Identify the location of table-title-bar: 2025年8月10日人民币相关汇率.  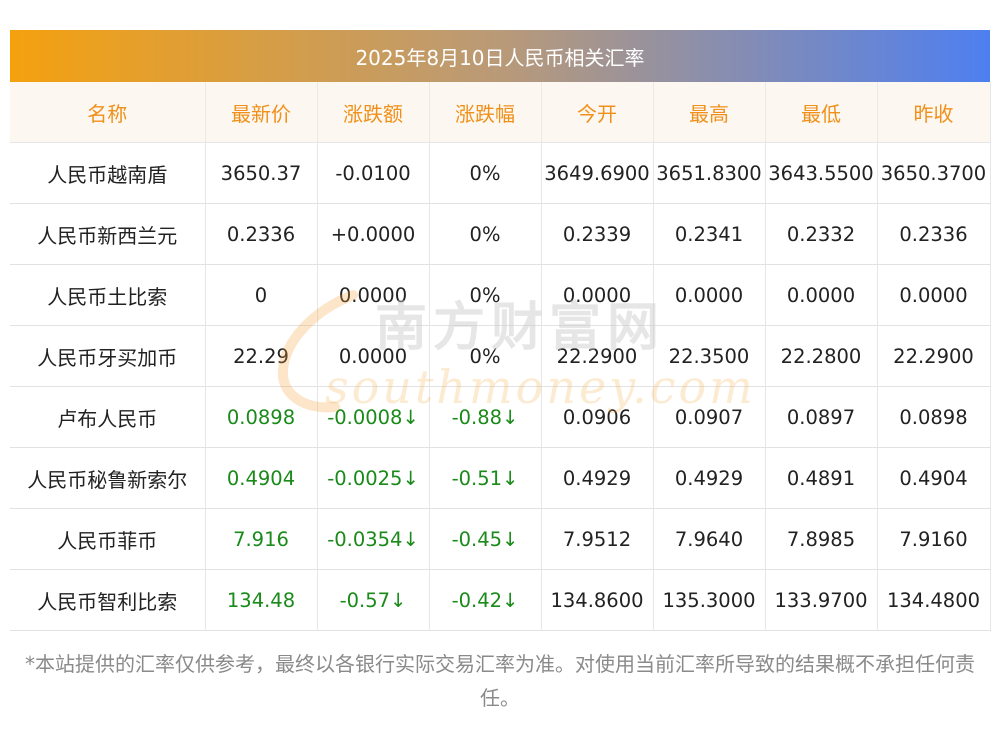
(500, 56).